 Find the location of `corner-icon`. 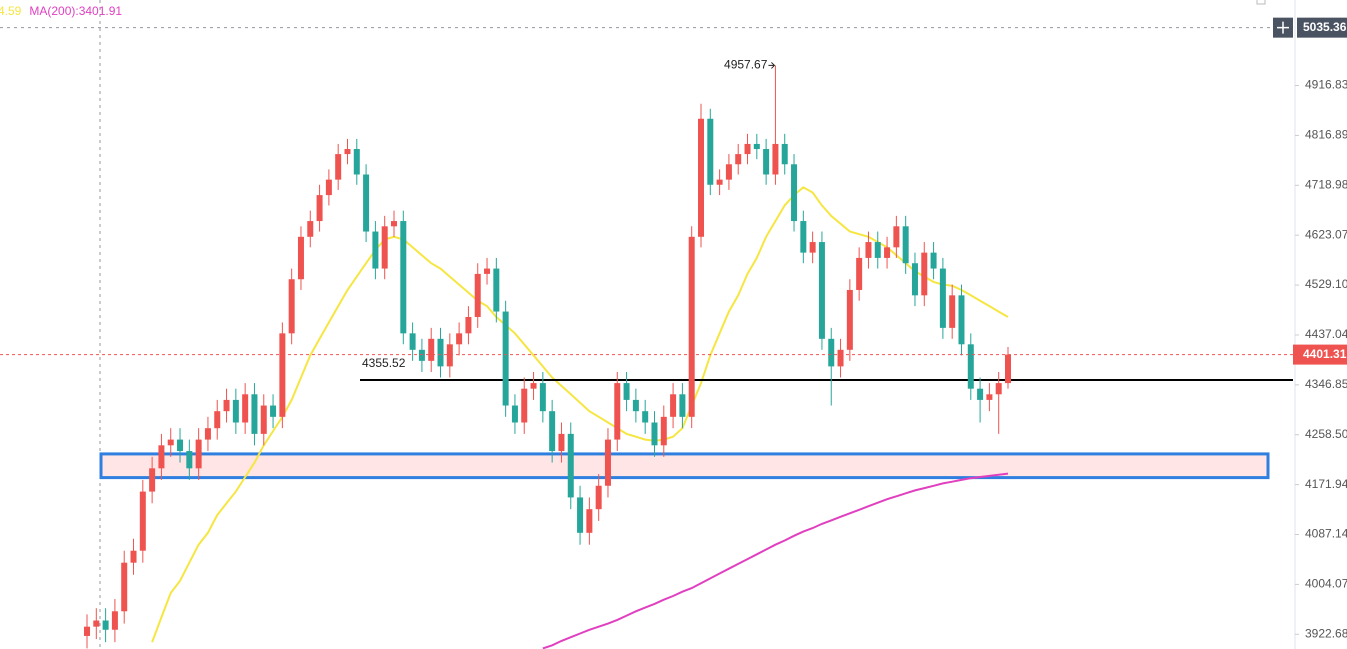

corner-icon is located at coordinates (1261, 2).